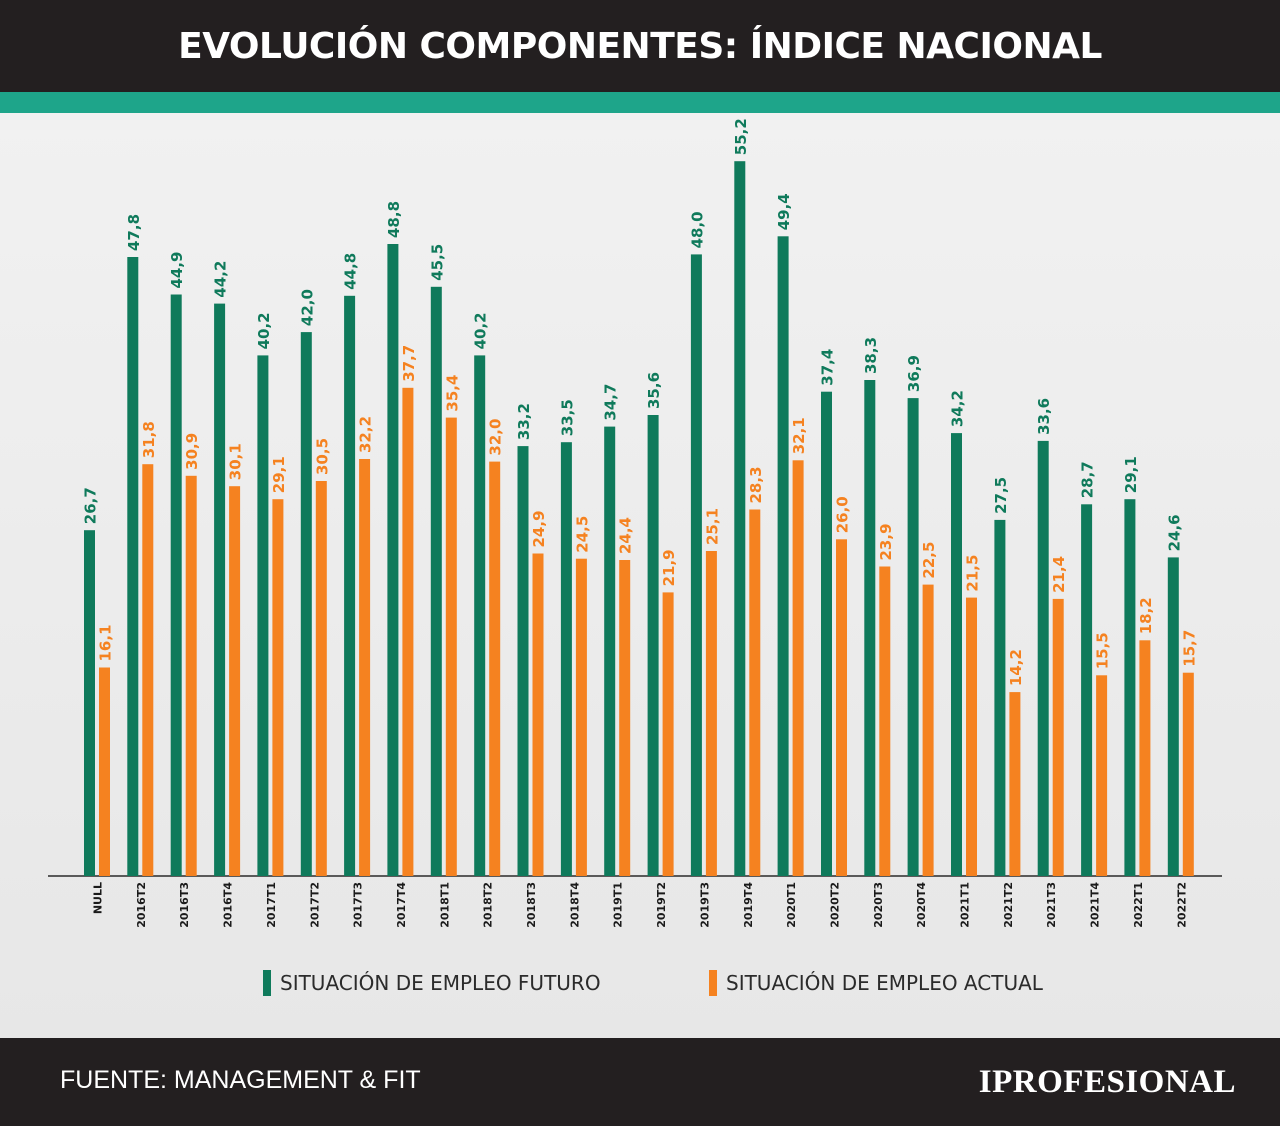 The height and width of the screenshot is (1126, 1280). Describe the element at coordinates (394, 219) in the screenshot. I see `value-label-futuro-2017t4: 48,8` at that location.